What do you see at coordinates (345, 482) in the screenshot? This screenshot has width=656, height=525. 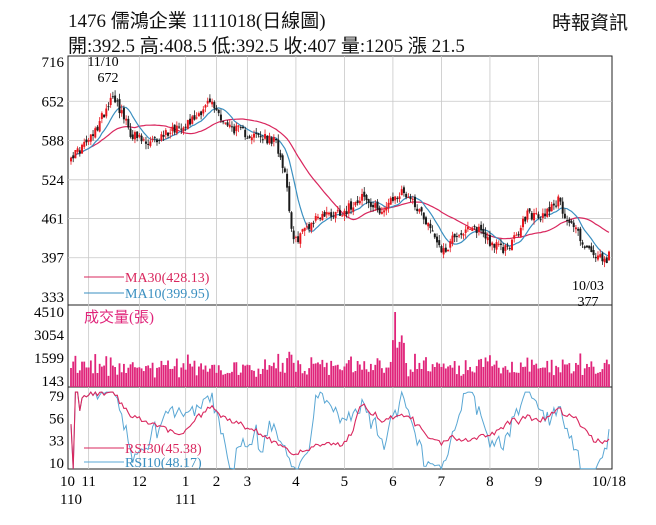 I see `x-tick-label: 5` at bounding box center [345, 482].